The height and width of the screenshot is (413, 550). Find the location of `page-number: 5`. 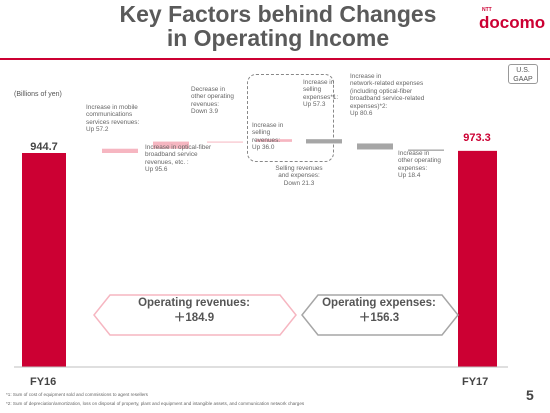

page-number: 5 is located at coordinates (530, 395).